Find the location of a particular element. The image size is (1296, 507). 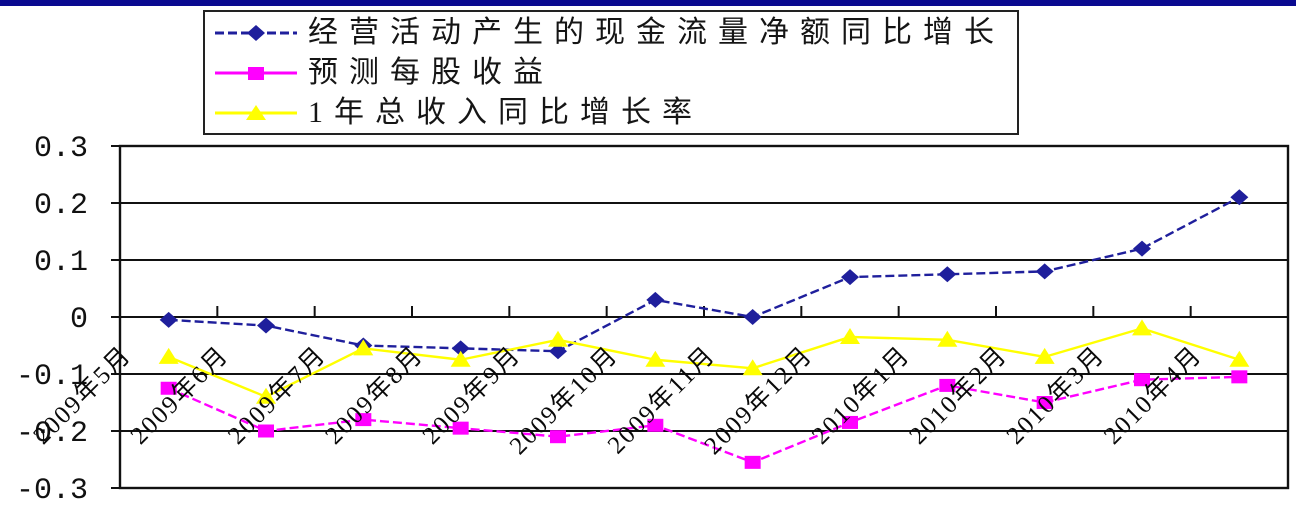

diamond-marker-icon is located at coordinates (256, 32).